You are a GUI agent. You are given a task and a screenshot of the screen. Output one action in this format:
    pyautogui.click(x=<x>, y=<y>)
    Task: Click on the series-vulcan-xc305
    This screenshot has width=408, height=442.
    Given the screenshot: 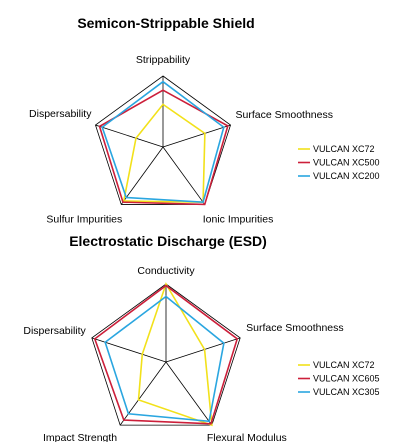 What is the action you would take?
    pyautogui.click(x=164, y=359)
    